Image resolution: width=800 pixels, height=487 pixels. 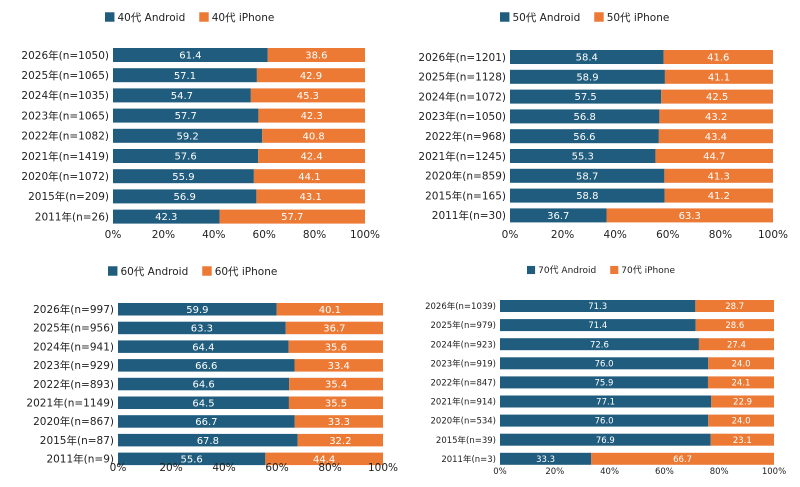 I want to click on category-label: 2024年(n=923), so click(x=464, y=344).